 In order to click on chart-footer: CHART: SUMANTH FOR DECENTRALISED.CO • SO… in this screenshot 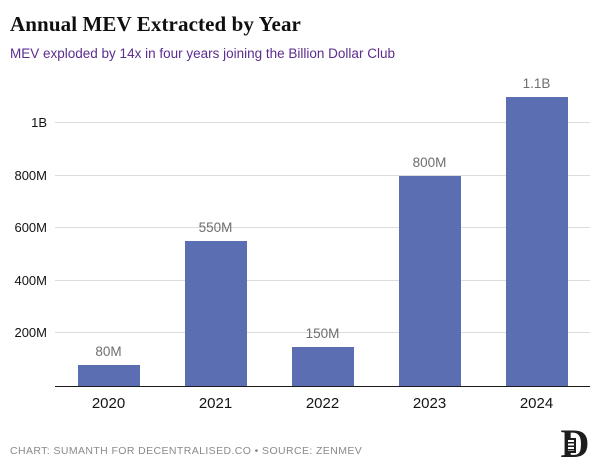, I will do `click(301, 443)`.